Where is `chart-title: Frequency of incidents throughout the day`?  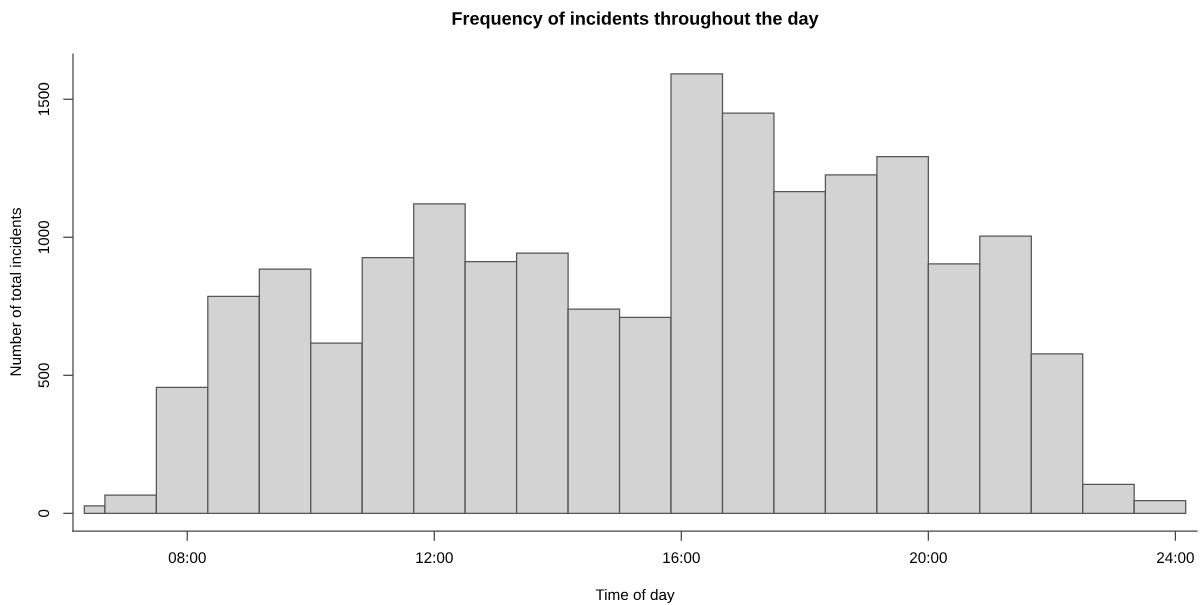
chart-title: Frequency of incidents throughout the day is located at coordinates (635, 20).